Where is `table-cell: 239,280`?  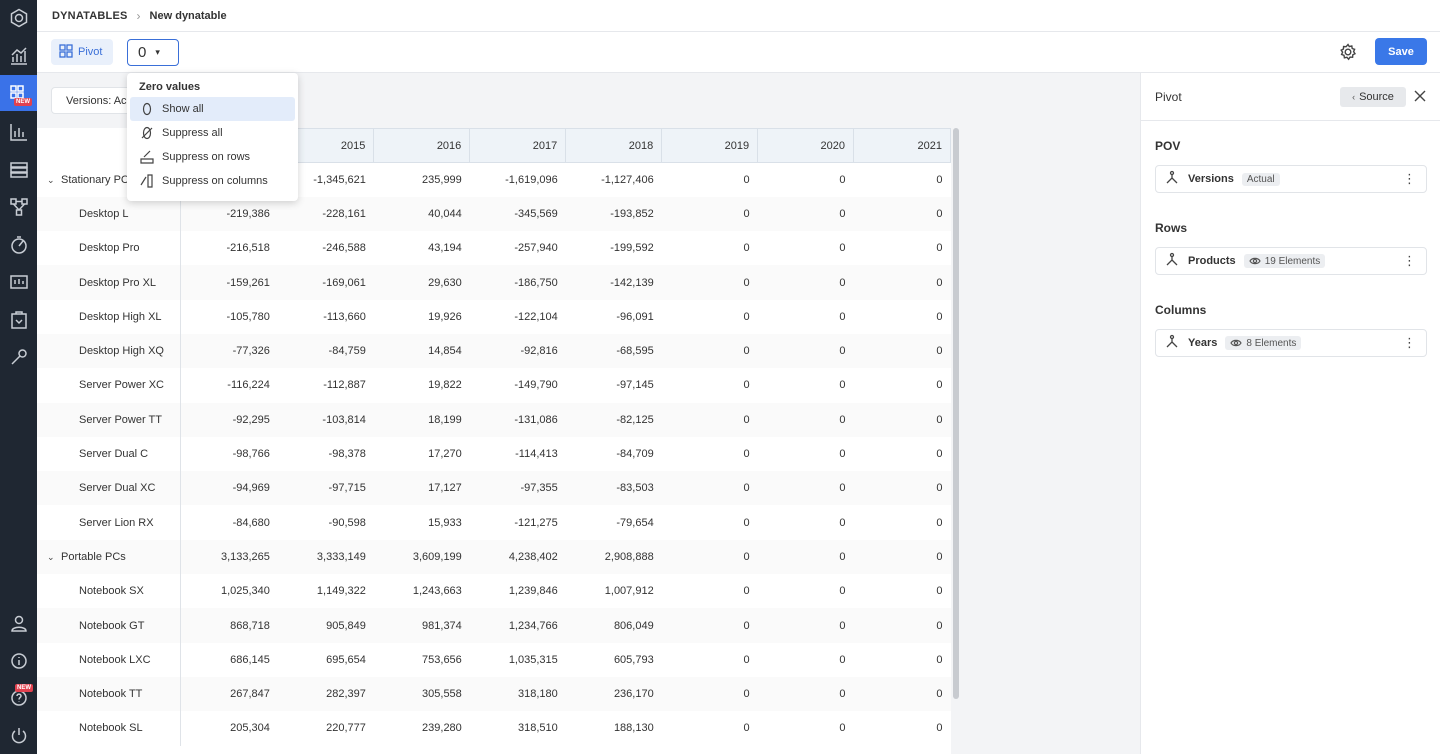
table-cell: 239,280 is located at coordinates (442, 728).